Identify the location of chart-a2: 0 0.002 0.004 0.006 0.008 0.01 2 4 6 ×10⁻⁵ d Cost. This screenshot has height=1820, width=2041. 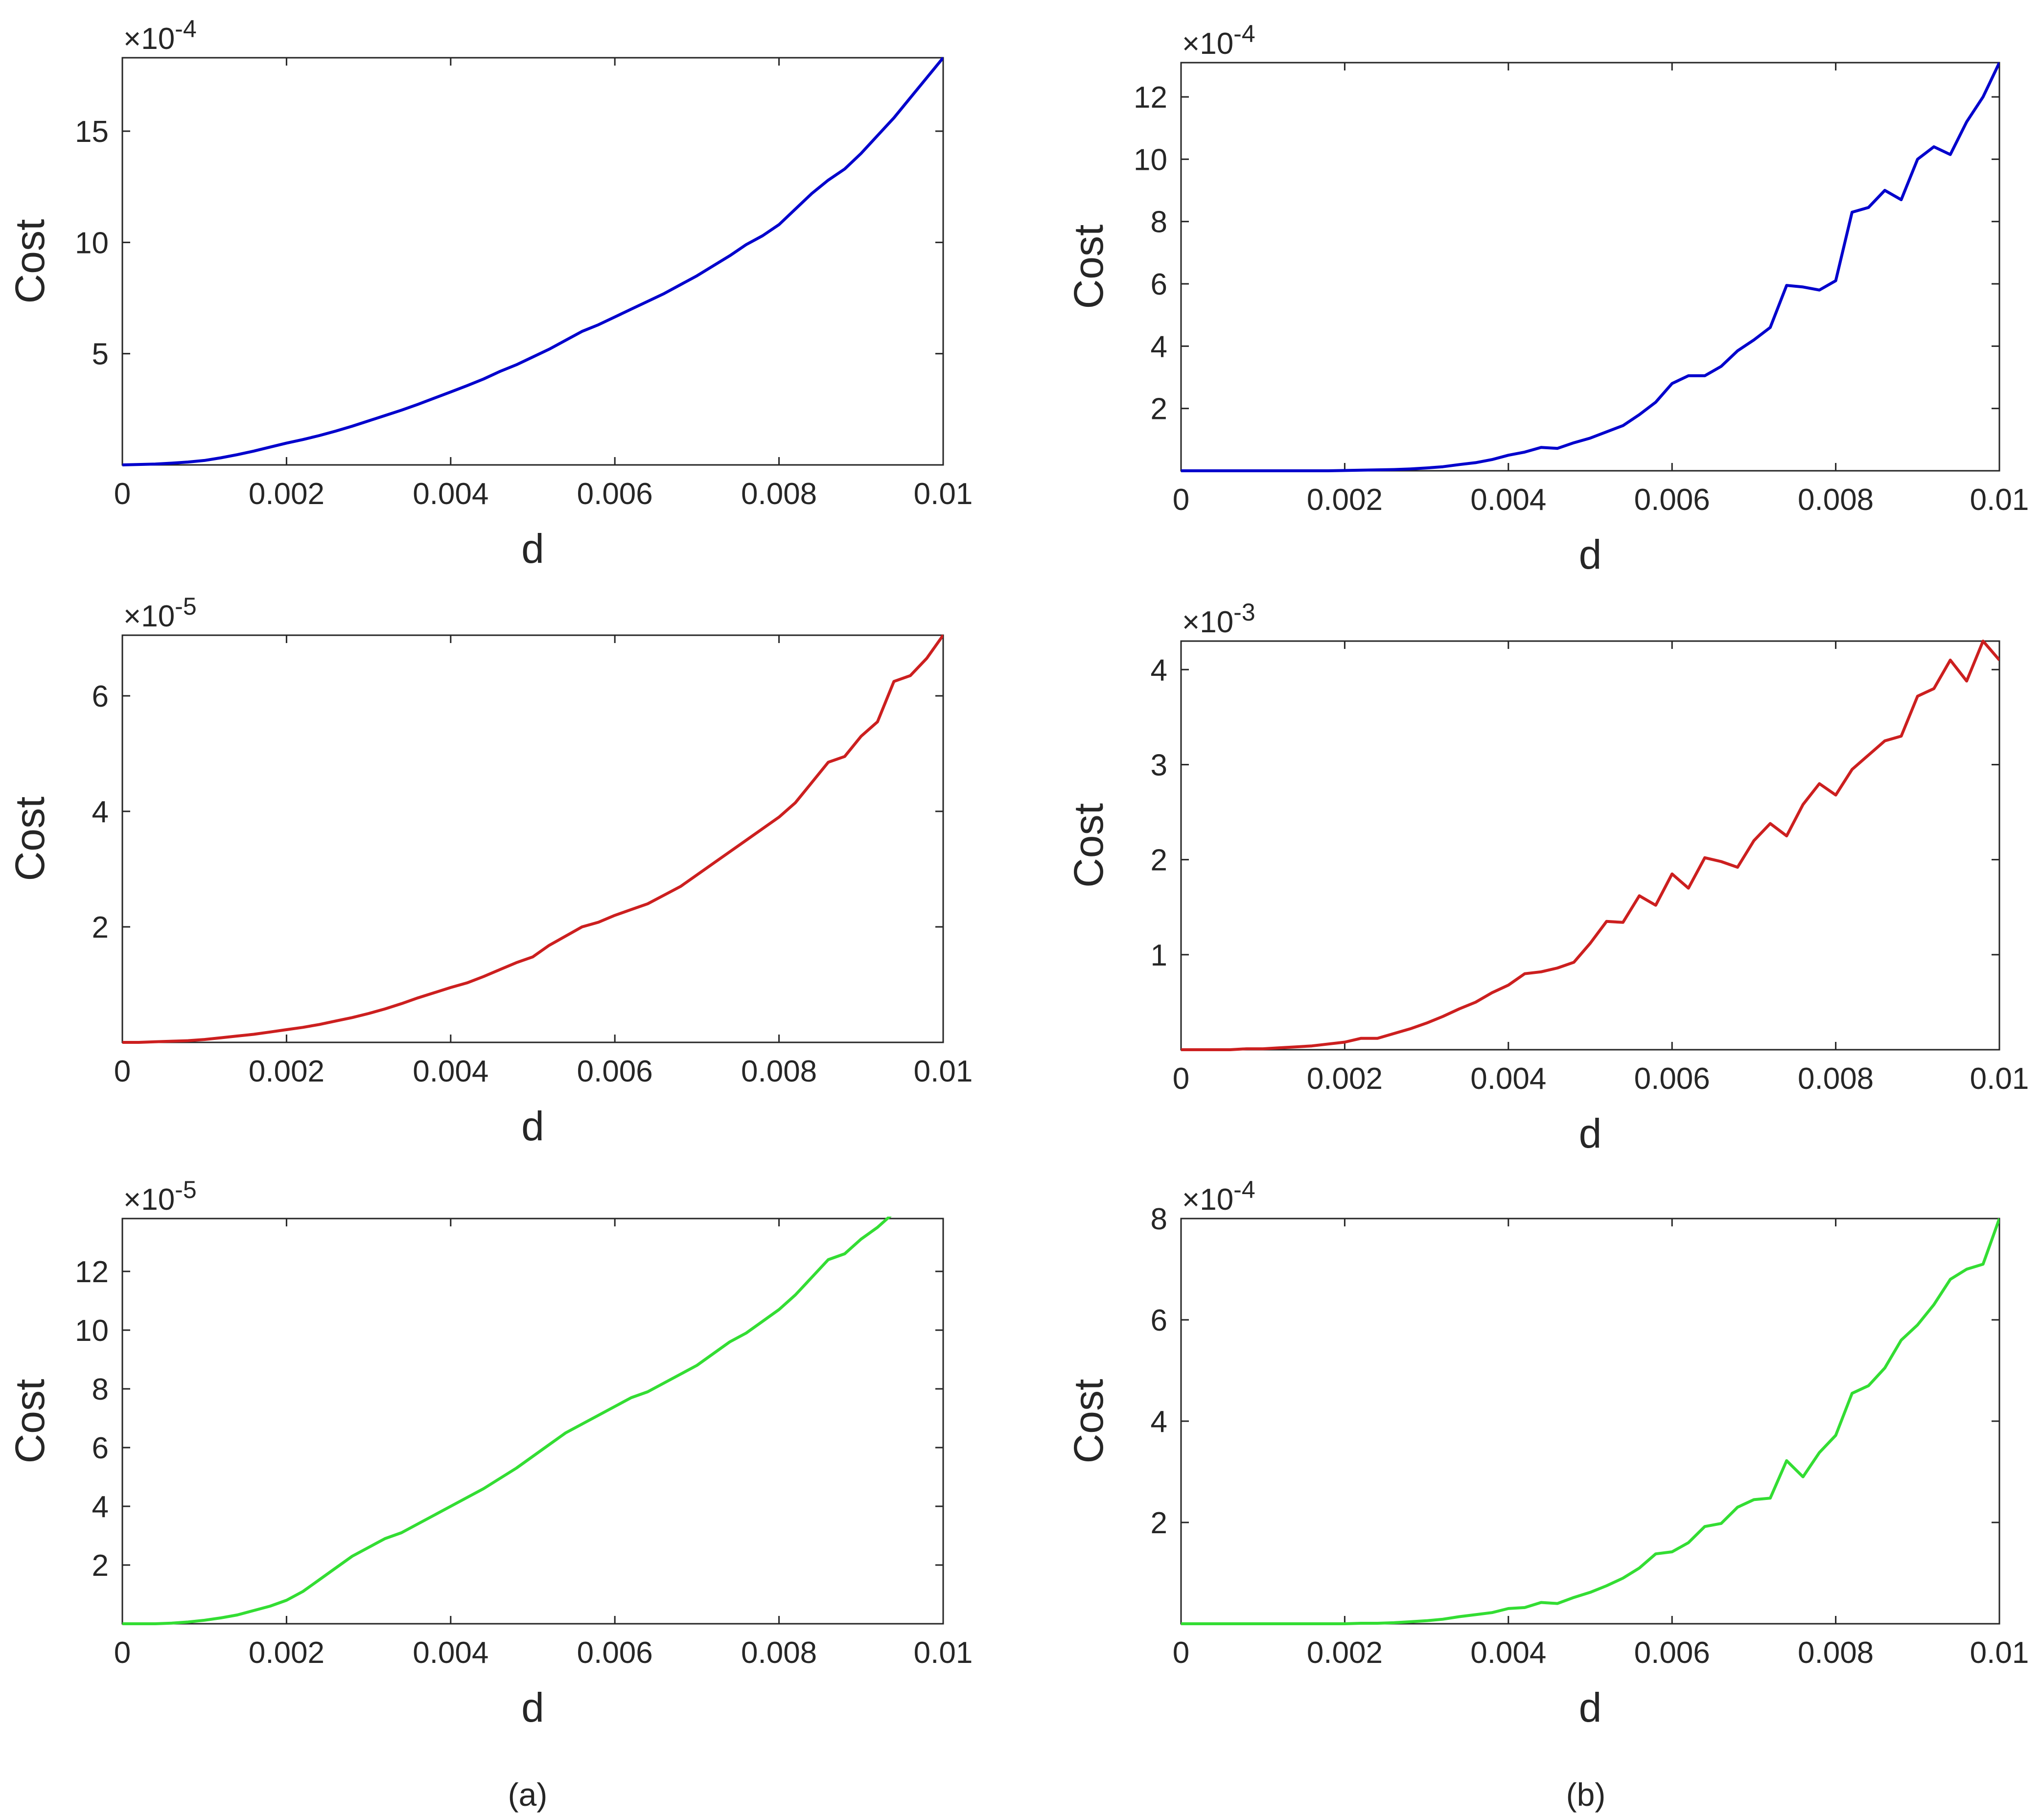
(490, 871).